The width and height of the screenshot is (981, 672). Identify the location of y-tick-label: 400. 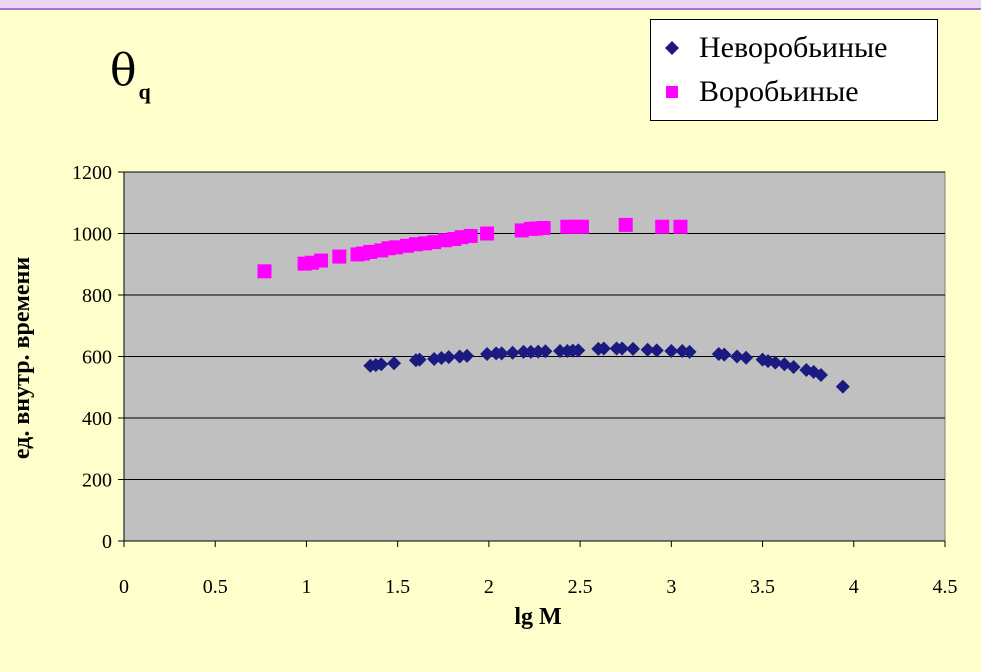
(97, 419).